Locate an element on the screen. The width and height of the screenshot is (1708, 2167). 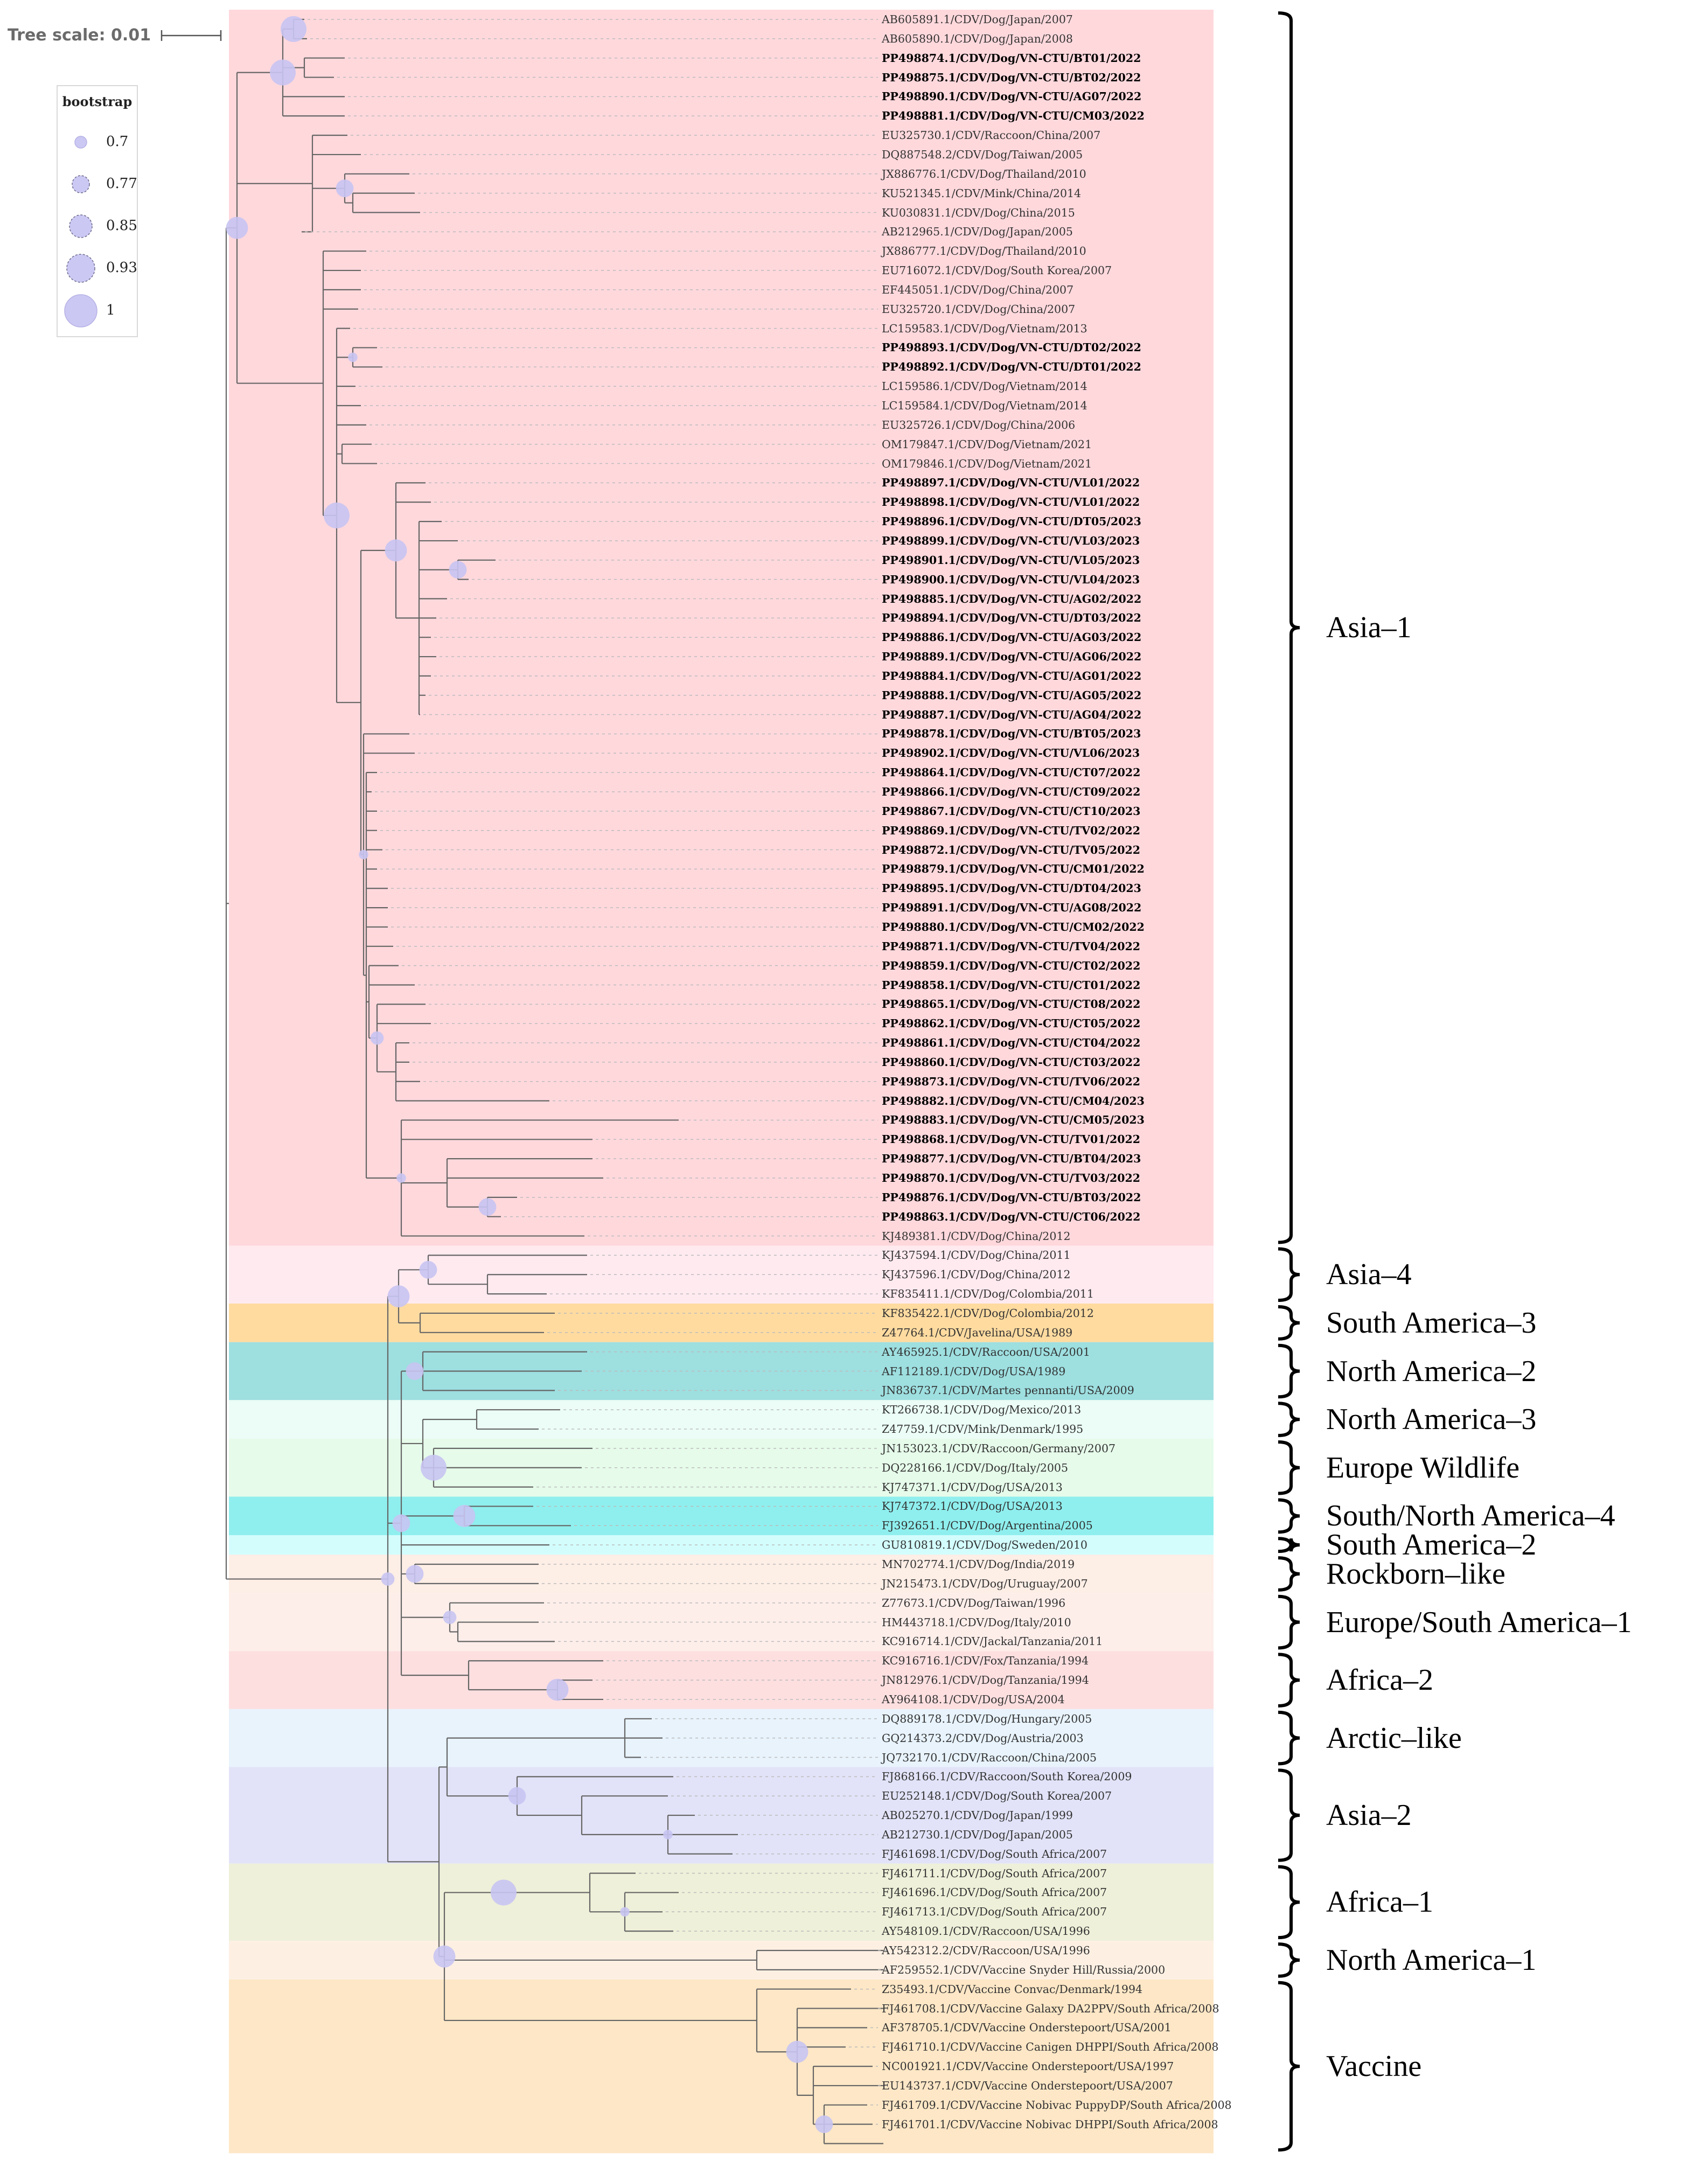
leaf-label: PP498868.1/CDV/Dog/VN-CTU/TV01/2022 is located at coordinates (1011, 1139).